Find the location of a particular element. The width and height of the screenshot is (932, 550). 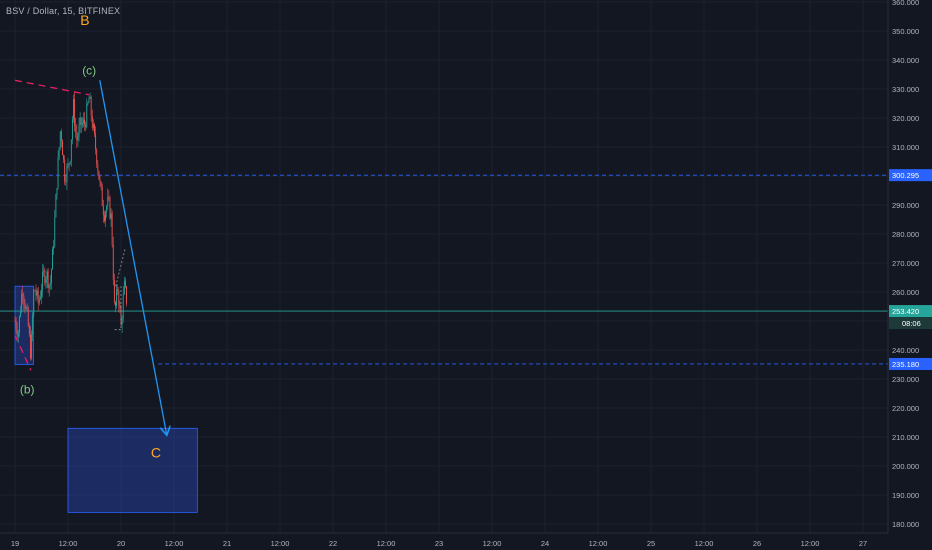

time-tick-label: 27 is located at coordinates (863, 543).